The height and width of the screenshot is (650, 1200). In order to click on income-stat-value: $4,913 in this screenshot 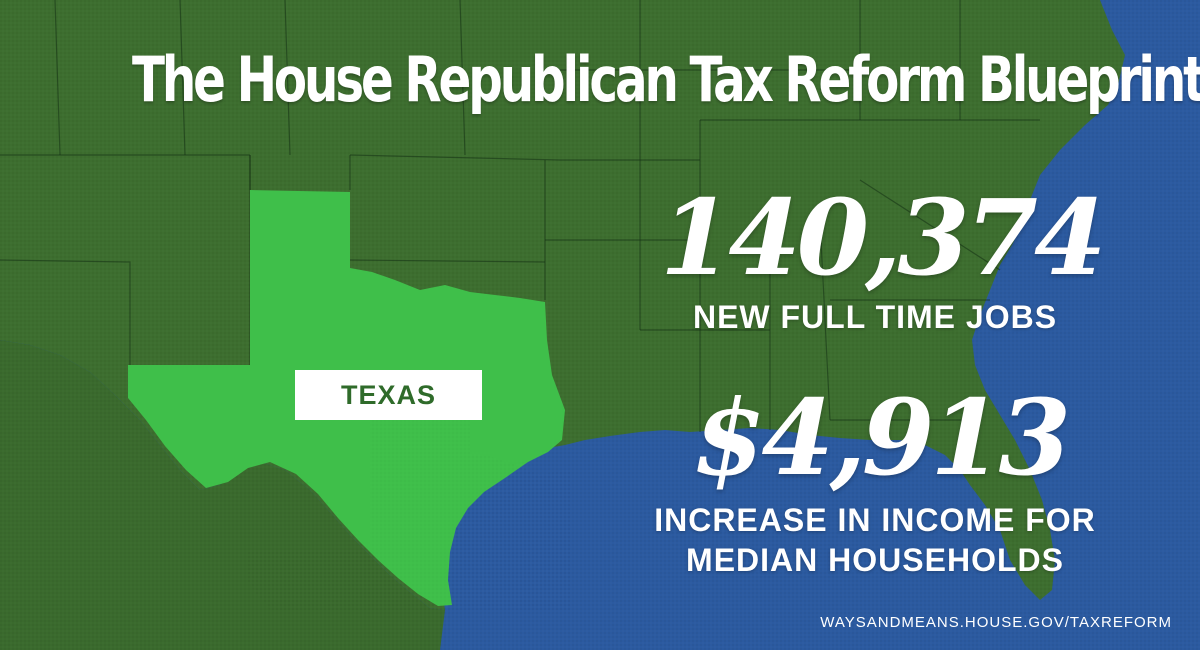, I will do `click(881, 437)`.